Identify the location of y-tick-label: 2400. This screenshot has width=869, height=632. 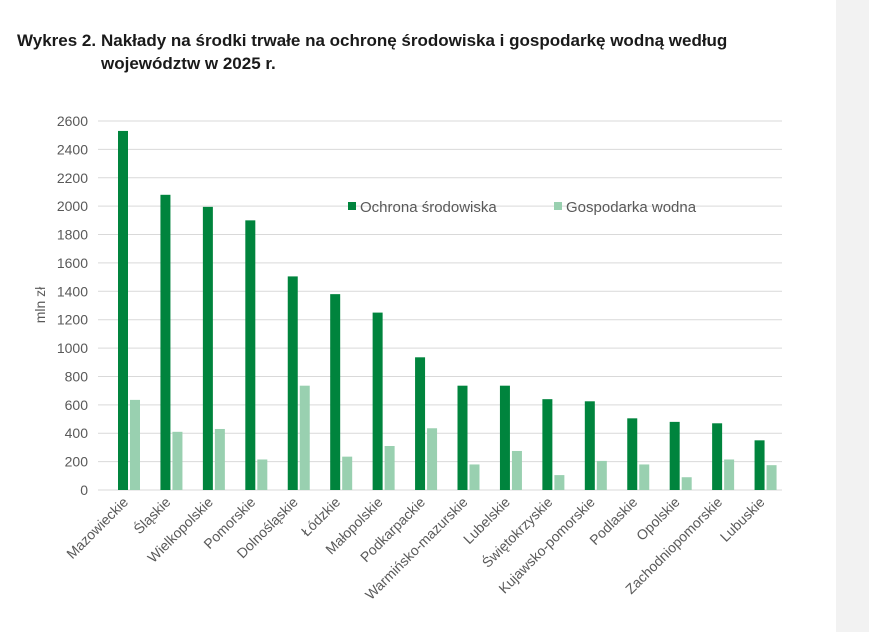
(72, 149).